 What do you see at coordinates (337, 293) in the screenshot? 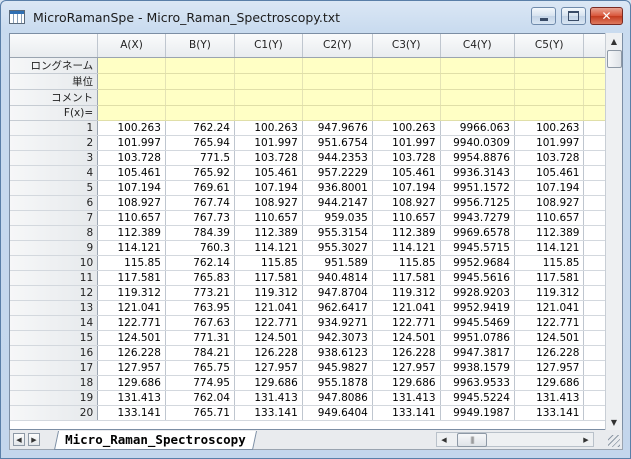
I see `data-cell: 947.8704` at bounding box center [337, 293].